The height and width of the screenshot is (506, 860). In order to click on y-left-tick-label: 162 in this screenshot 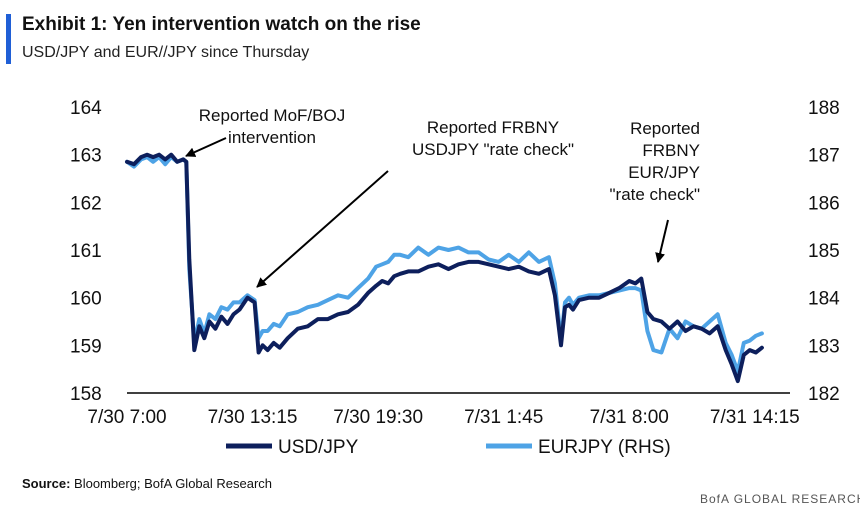, I will do `click(86, 203)`.